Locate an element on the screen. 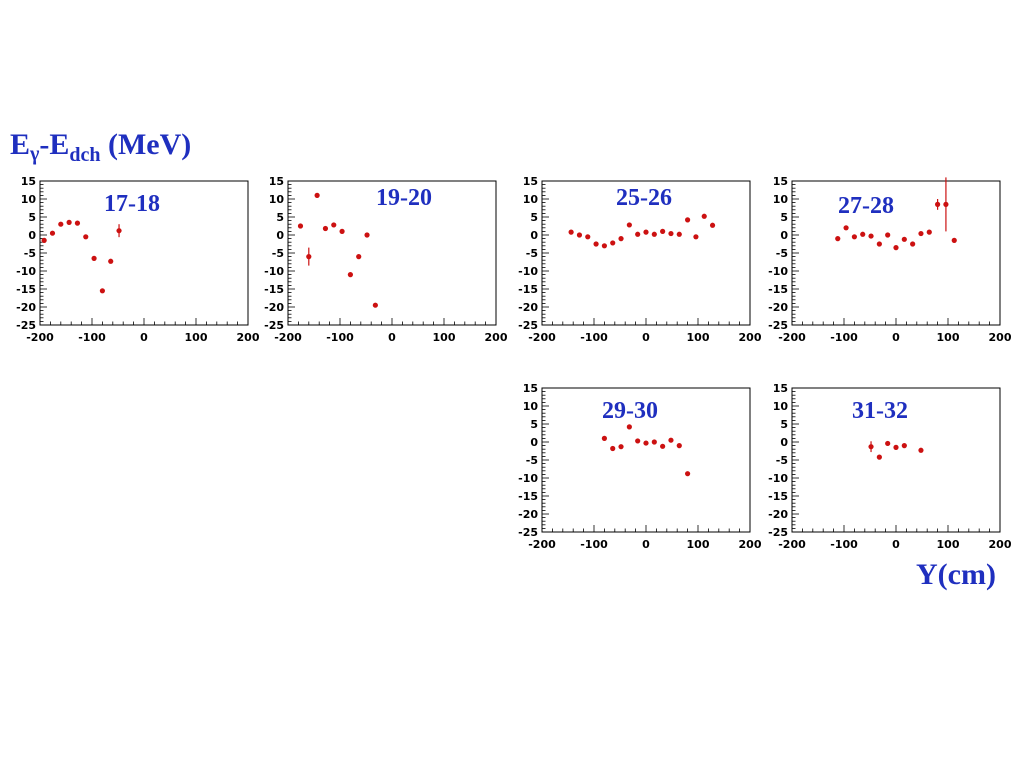  panel-title: 29-30 is located at coordinates (630, 411).